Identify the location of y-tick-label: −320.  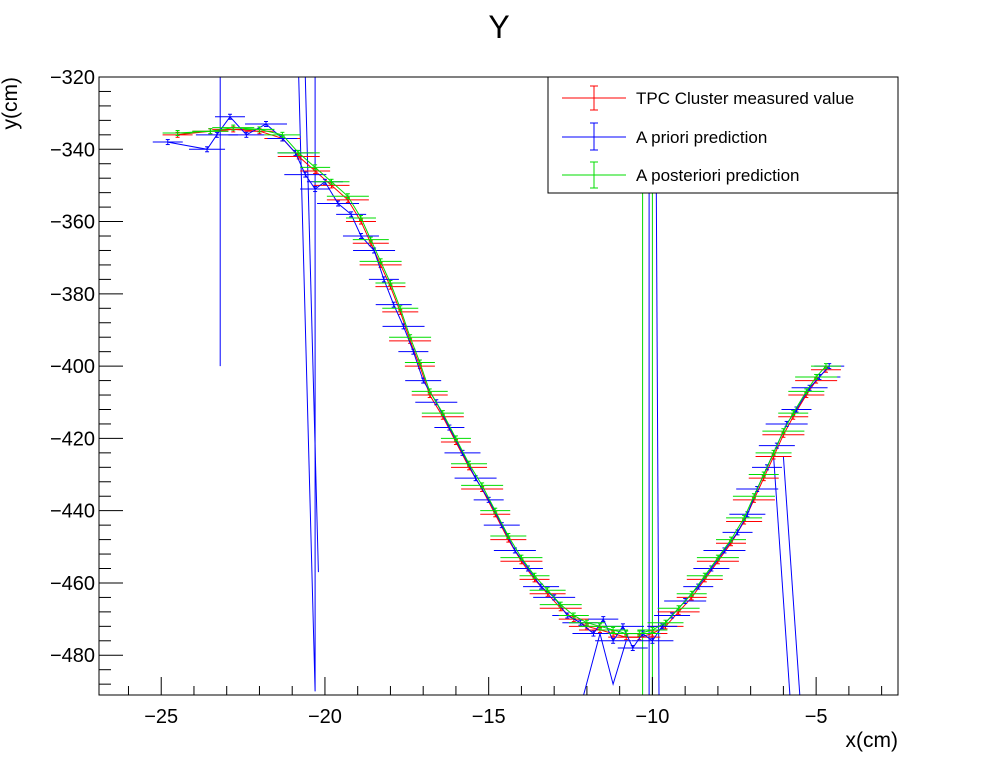
(72, 78).